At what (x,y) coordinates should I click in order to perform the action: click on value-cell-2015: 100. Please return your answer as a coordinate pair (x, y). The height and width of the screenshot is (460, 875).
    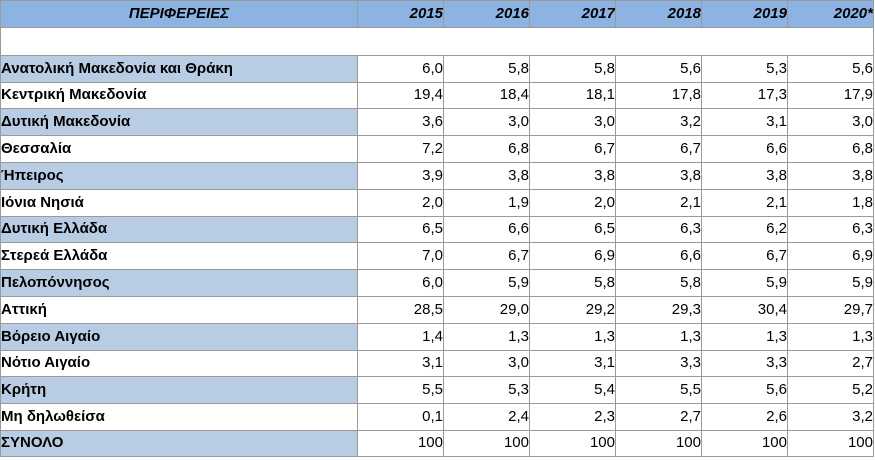
    Looking at the image, I should click on (400, 443).